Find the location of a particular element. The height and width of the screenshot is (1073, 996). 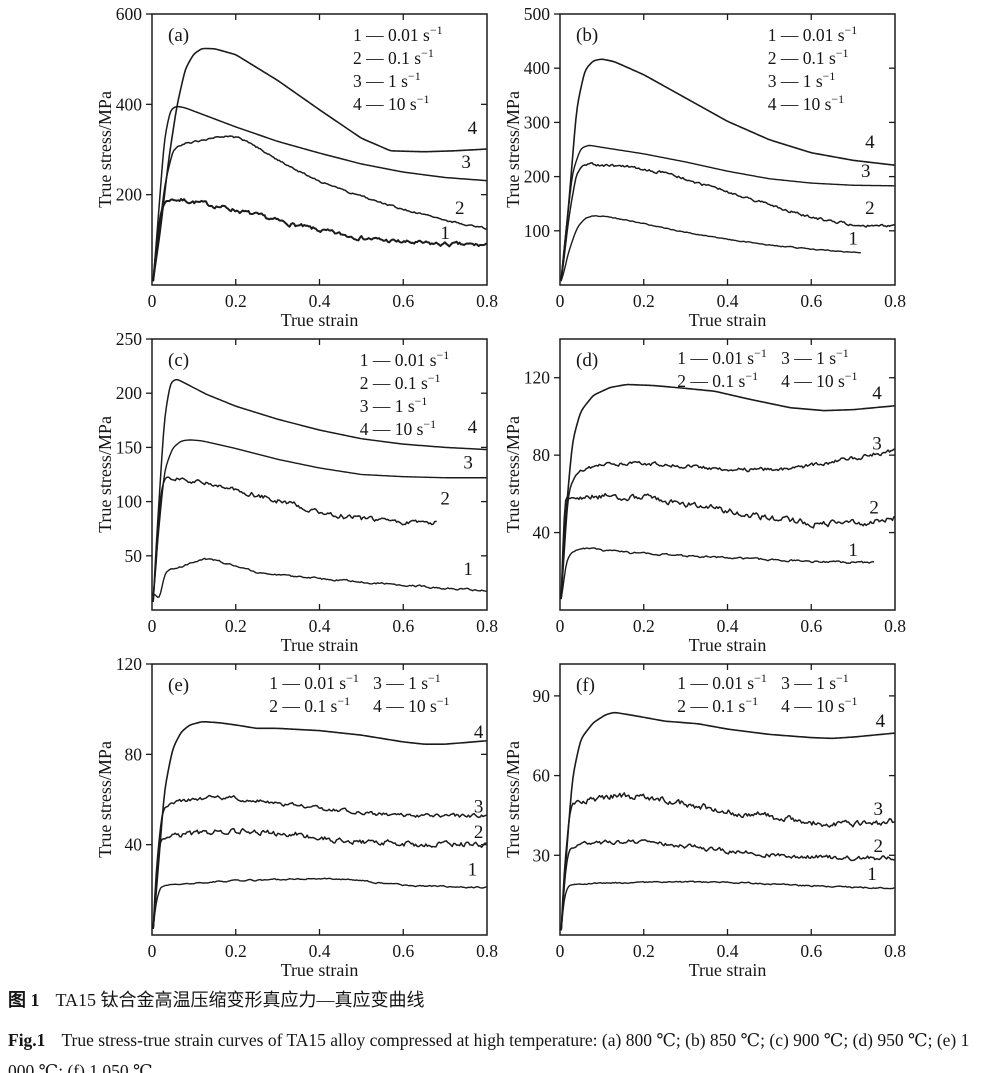

panel-letter: (e) is located at coordinates (178, 685).